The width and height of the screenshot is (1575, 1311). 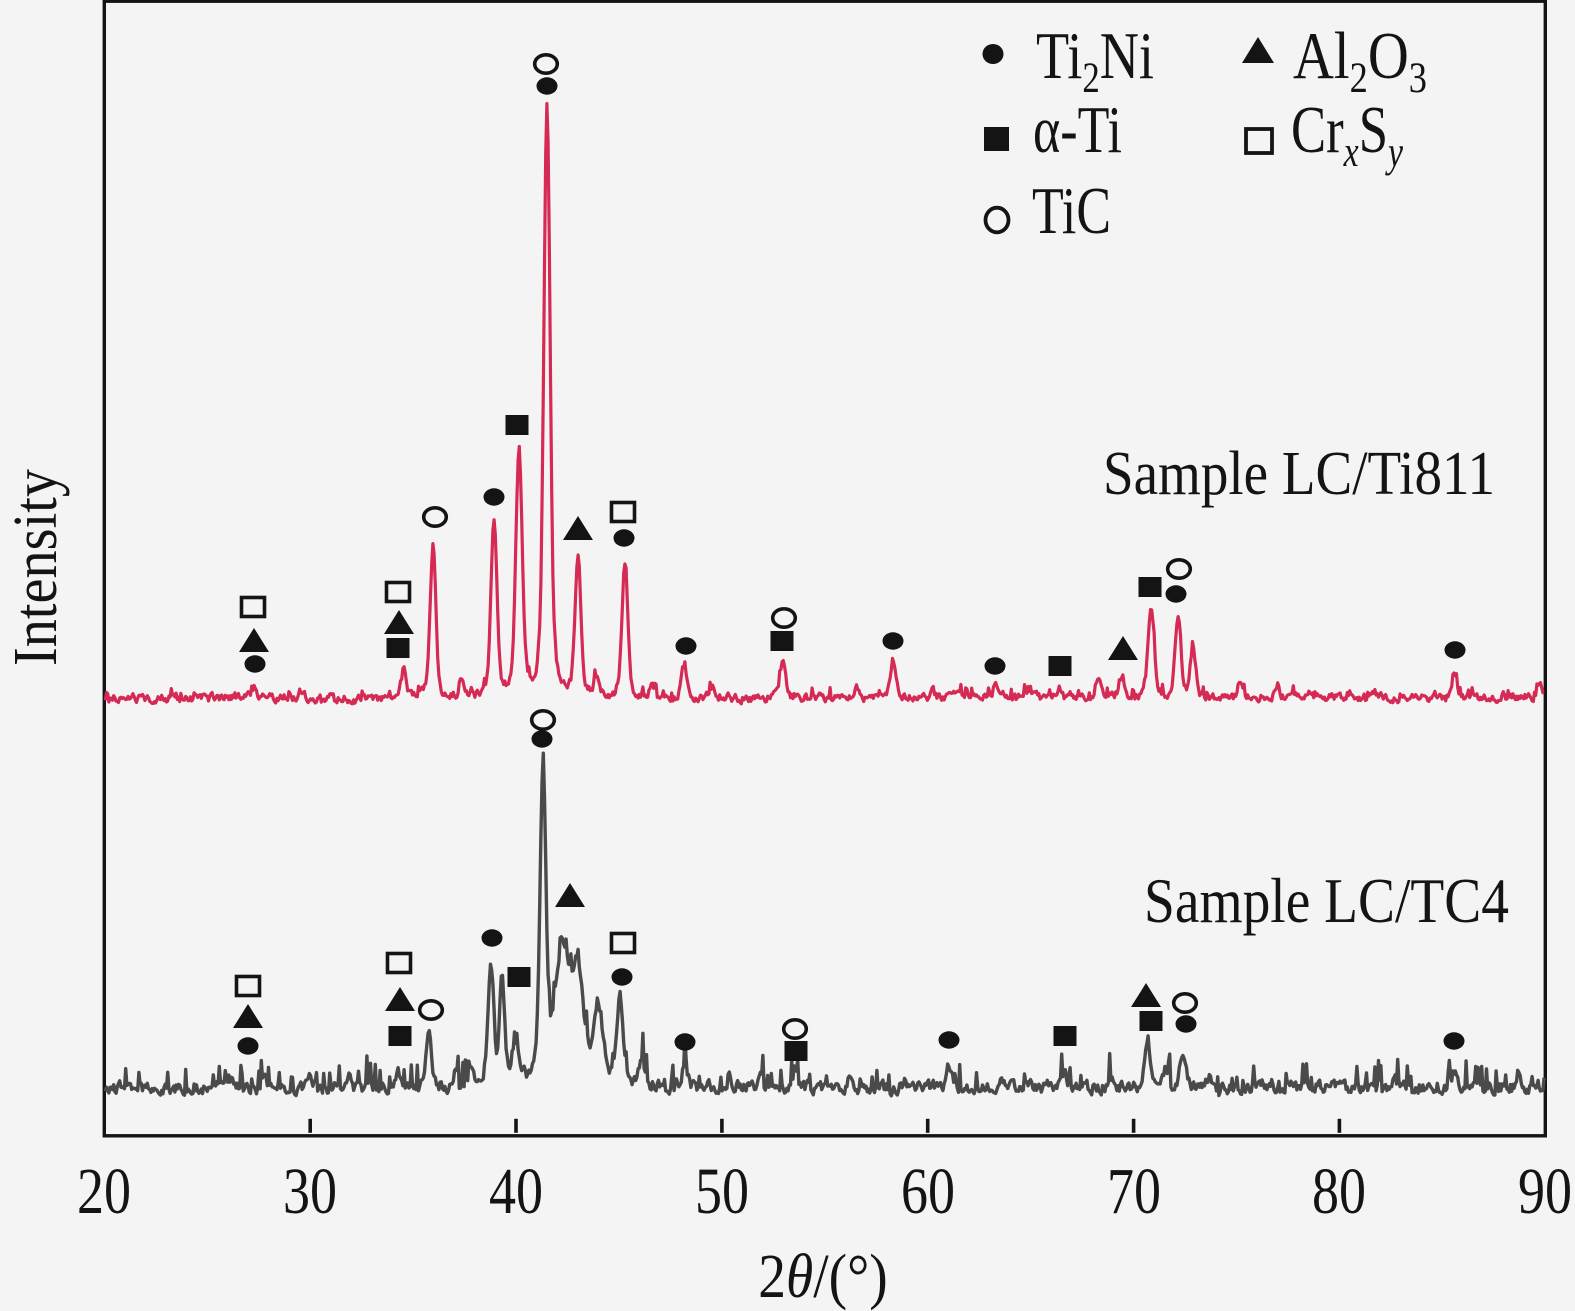 I want to click on svg-text: TiC, so click(x=1071, y=211).